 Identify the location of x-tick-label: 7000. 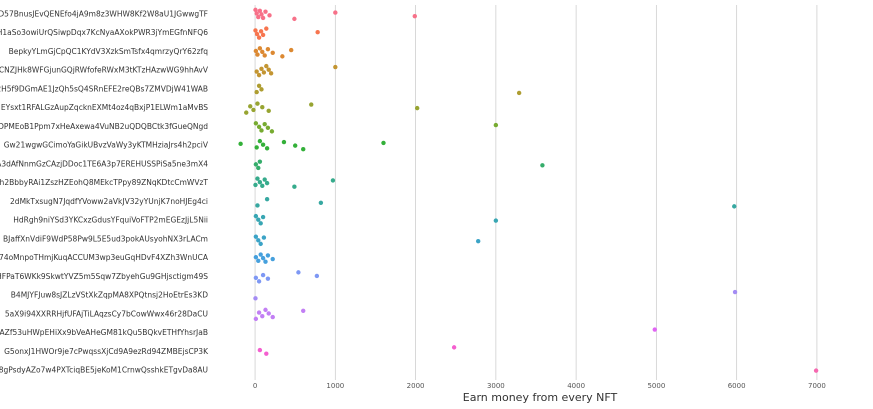
(817, 386).